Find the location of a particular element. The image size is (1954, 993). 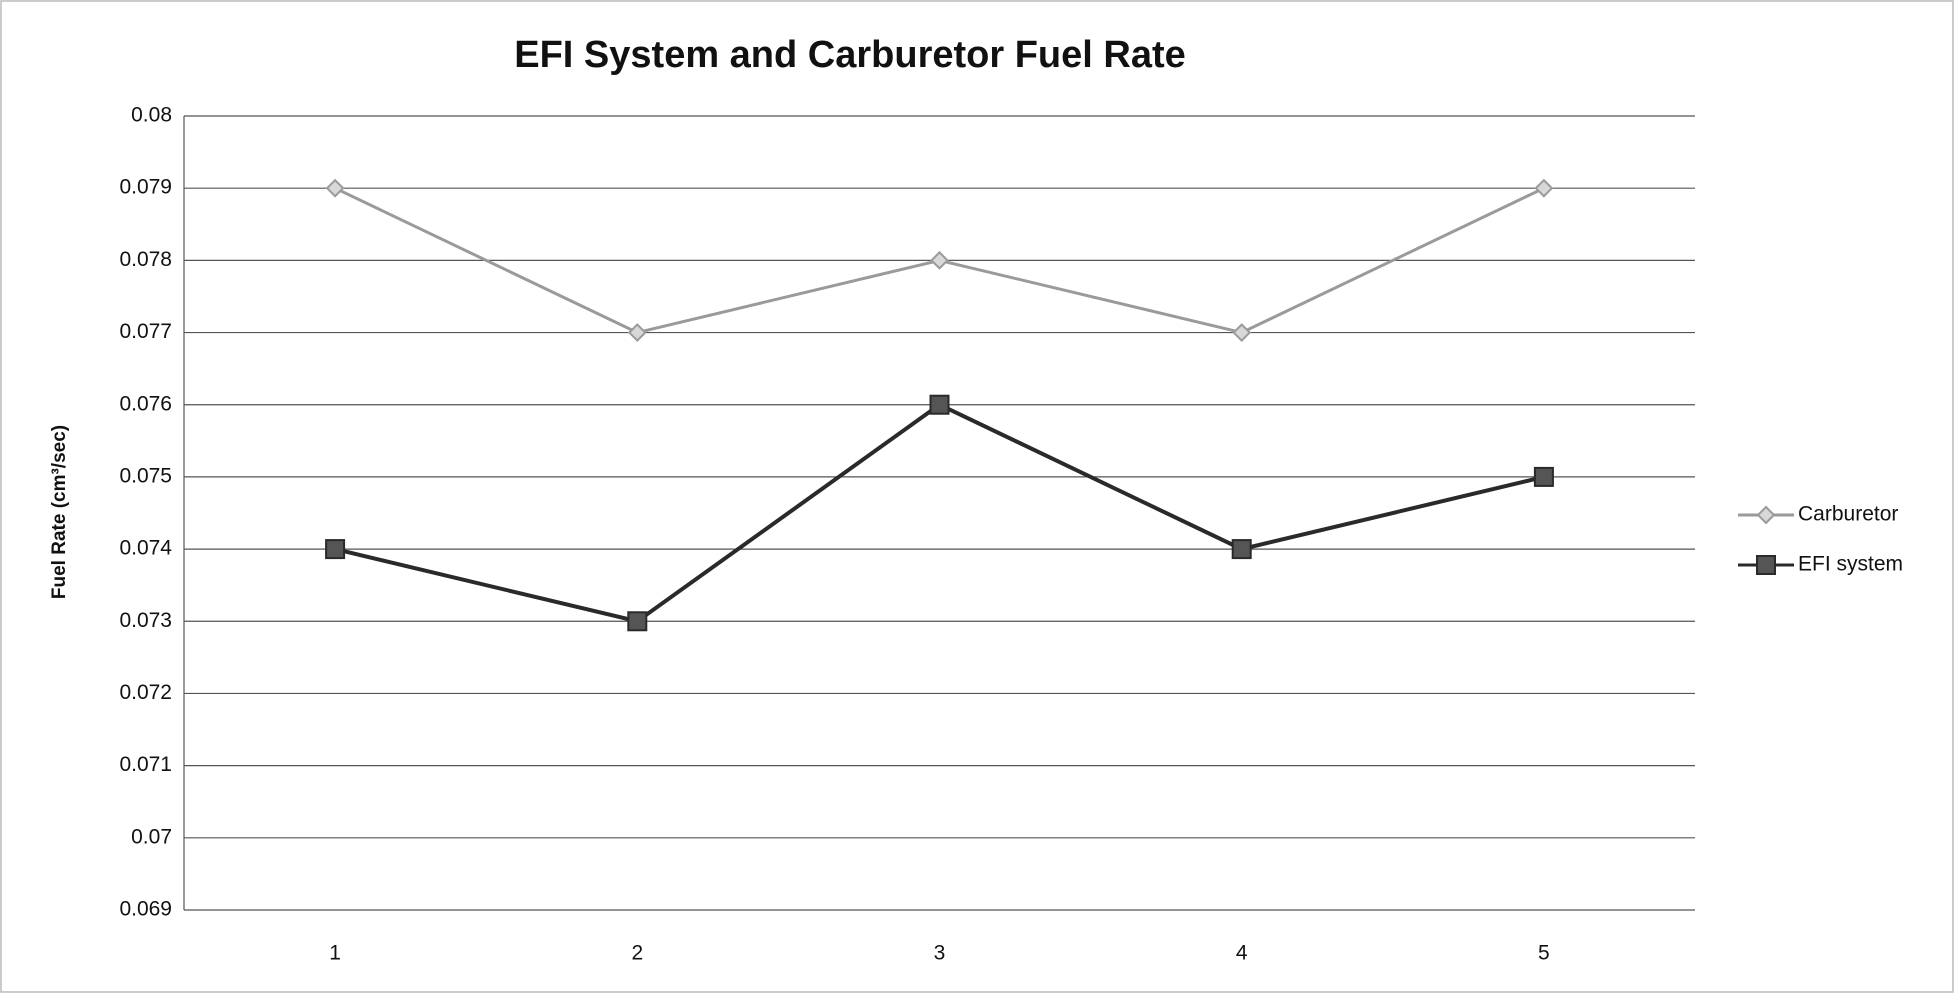

y-tick-label: 0.071 is located at coordinates (145, 764).